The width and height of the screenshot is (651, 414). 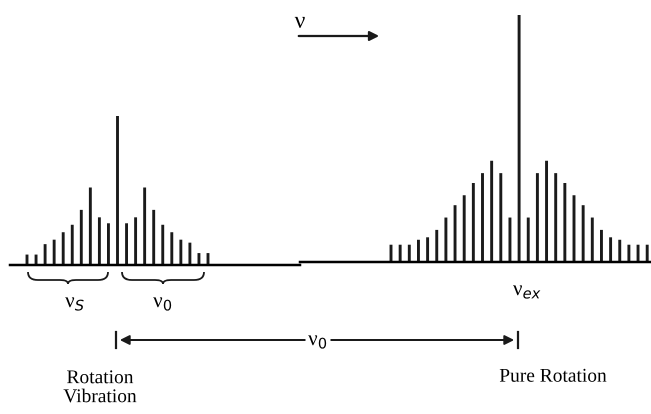 I want to click on text: ν$_{ex}$, so click(x=526, y=292).